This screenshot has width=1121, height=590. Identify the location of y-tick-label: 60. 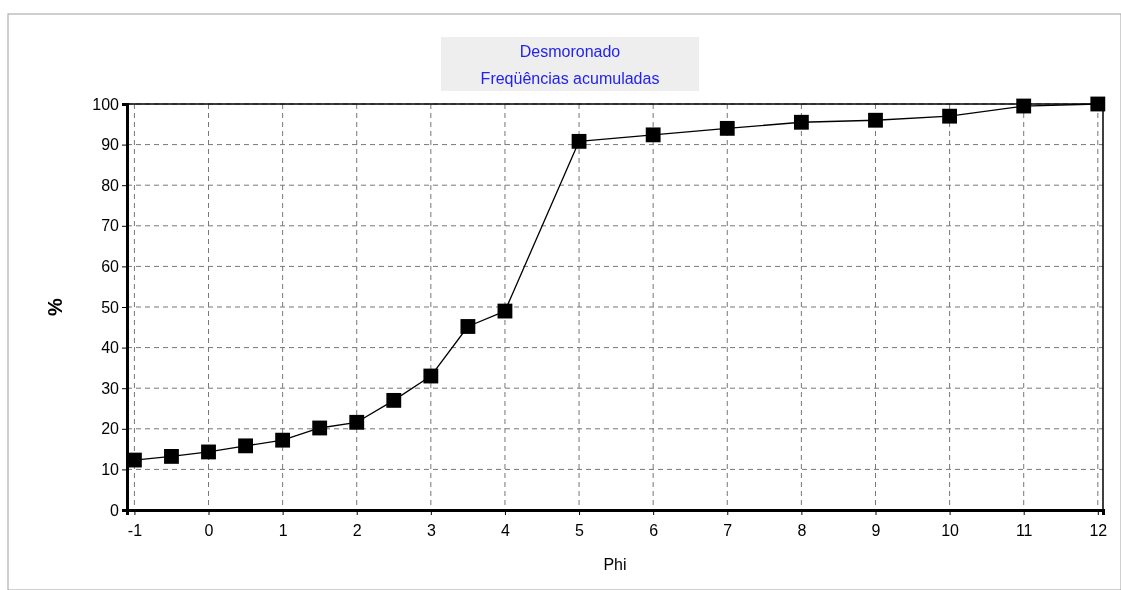
(110, 267).